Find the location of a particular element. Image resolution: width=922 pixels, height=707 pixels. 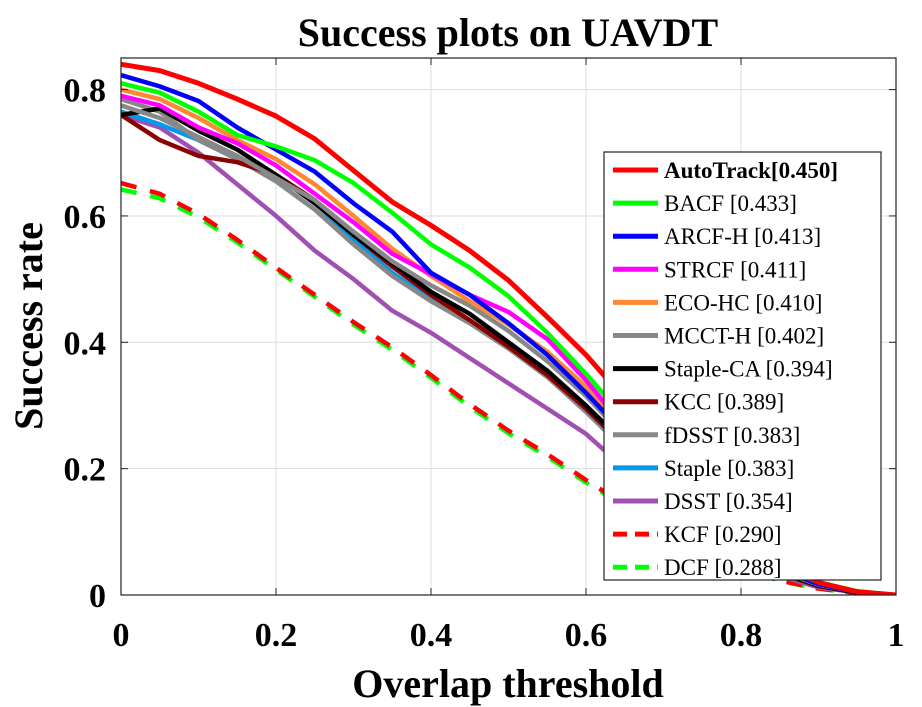

legend-label-mcct-h: MCCT-H [0.402] is located at coordinates (744, 336).